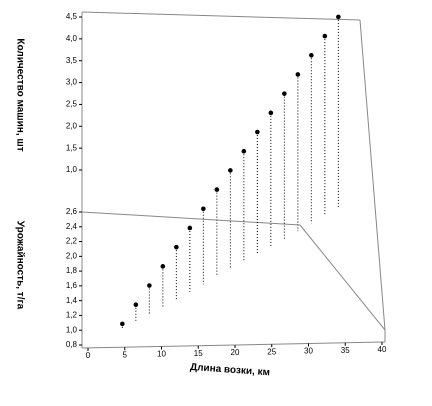 The height and width of the screenshot is (406, 432). What do you see at coordinates (382, 349) in the screenshot?
I see `x-tick-label: 40` at bounding box center [382, 349].